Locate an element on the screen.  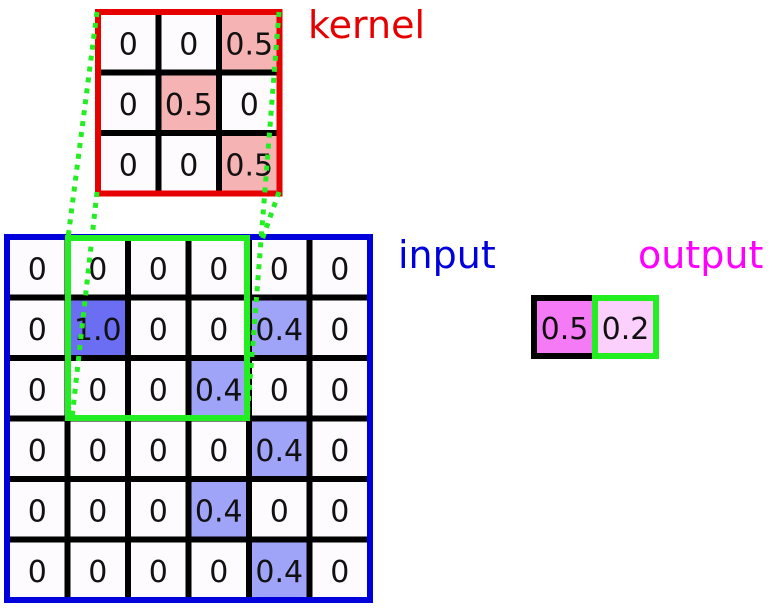
output-cell-value: 0.2 is located at coordinates (626, 329).